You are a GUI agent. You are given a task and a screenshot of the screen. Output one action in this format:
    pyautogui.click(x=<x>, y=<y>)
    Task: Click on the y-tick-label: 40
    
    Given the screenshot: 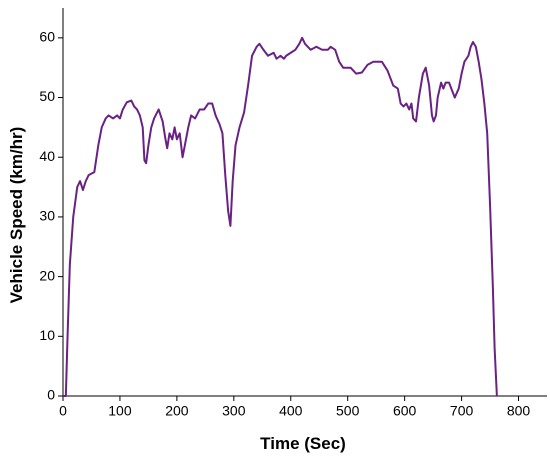 What is the action you would take?
    pyautogui.click(x=47, y=156)
    